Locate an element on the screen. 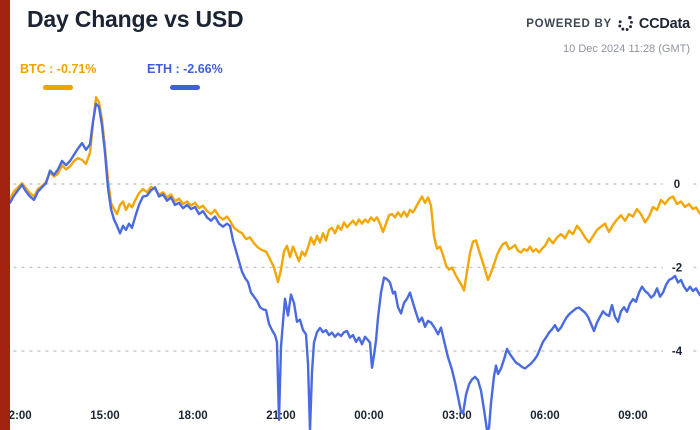 The height and width of the screenshot is (430, 700). x-tick-label: 06:00 is located at coordinates (544, 416).